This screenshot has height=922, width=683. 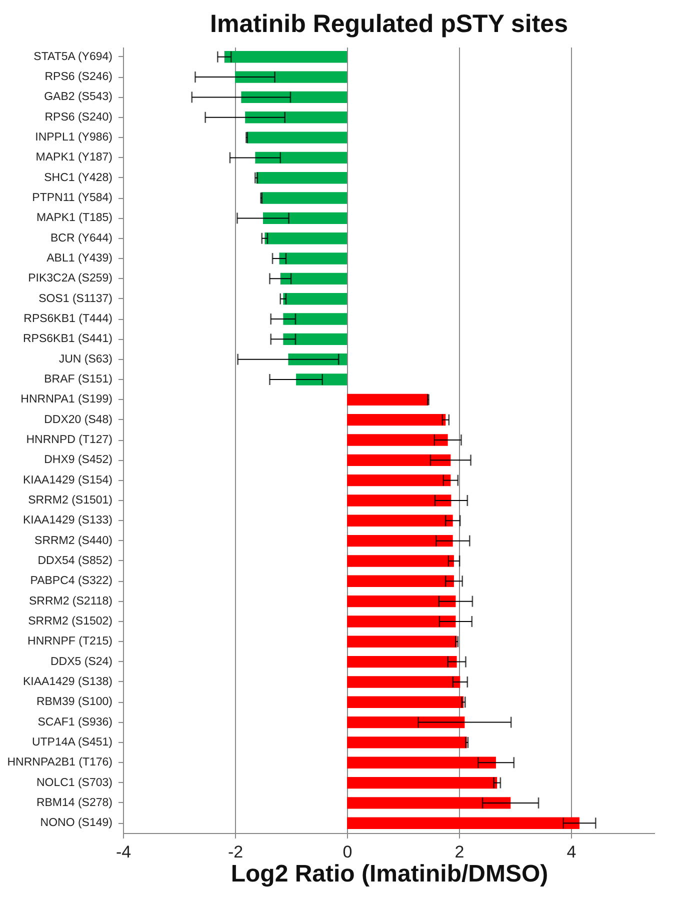 What do you see at coordinates (75, 722) in the screenshot?
I see `y-tick-label: SCAF1 (S936)` at bounding box center [75, 722].